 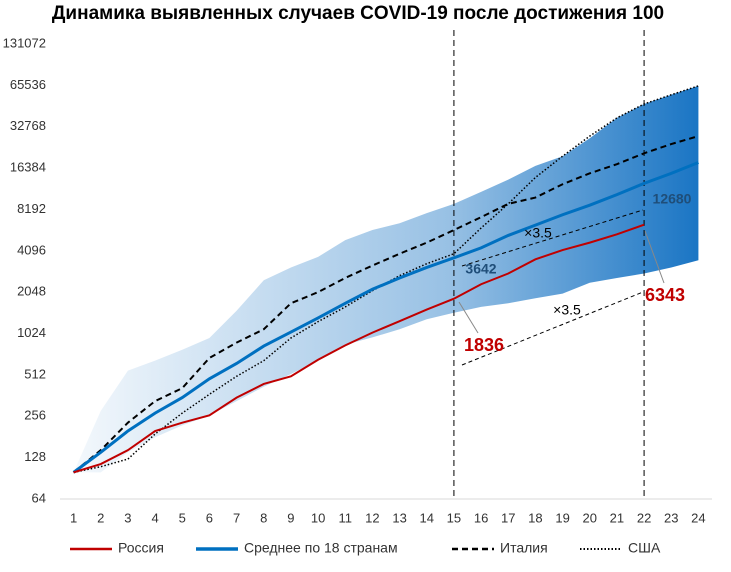 What do you see at coordinates (524, 548) in the screenshot?
I see `legend-label: Италия` at bounding box center [524, 548].